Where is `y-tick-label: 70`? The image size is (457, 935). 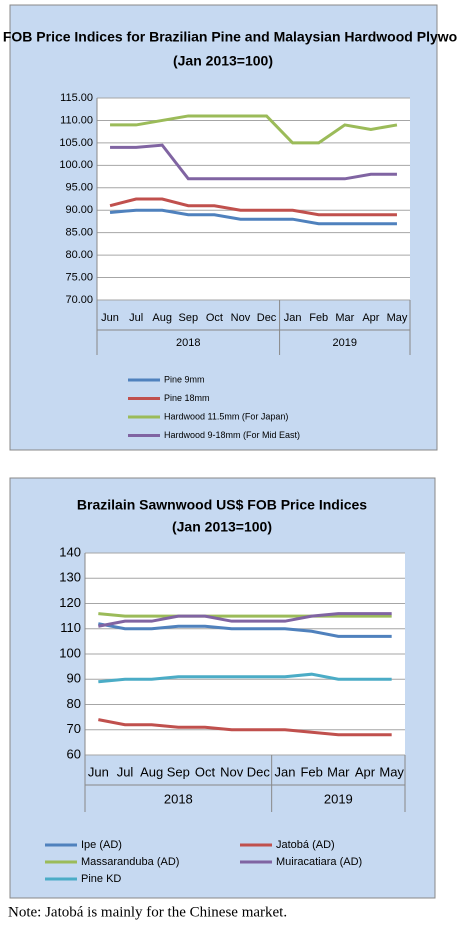 y-tick-label: 70 is located at coordinates (74, 728).